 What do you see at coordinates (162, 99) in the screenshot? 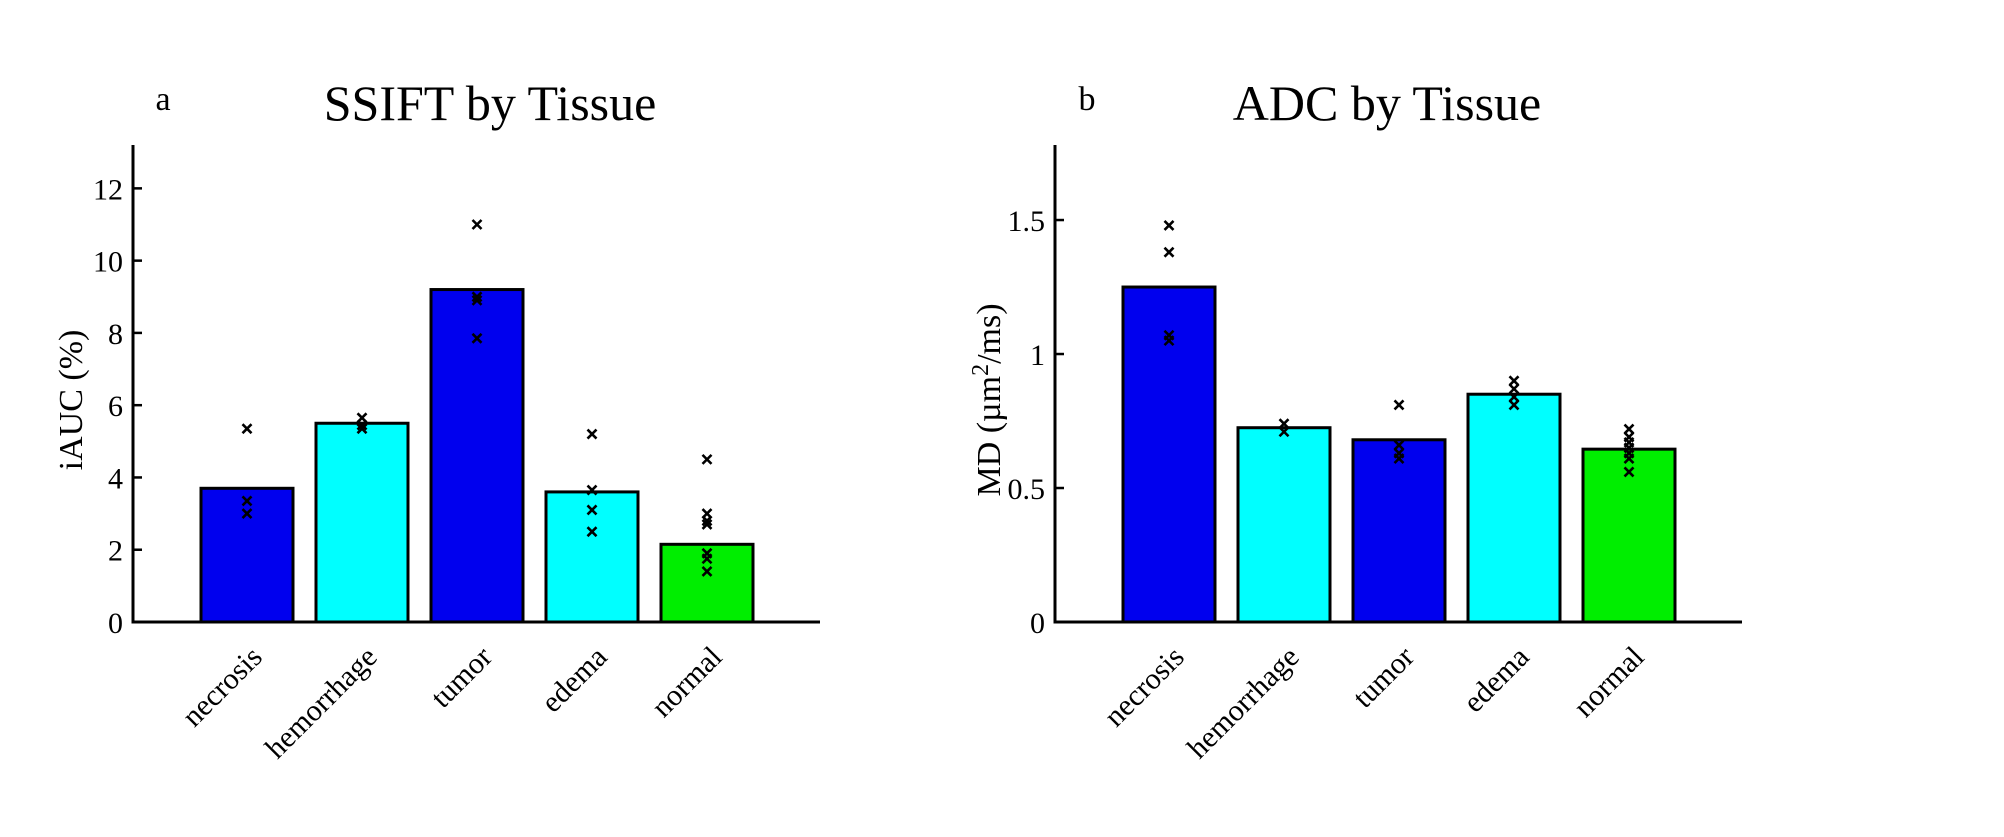
I see `panel-a-label: a` at bounding box center [162, 99].